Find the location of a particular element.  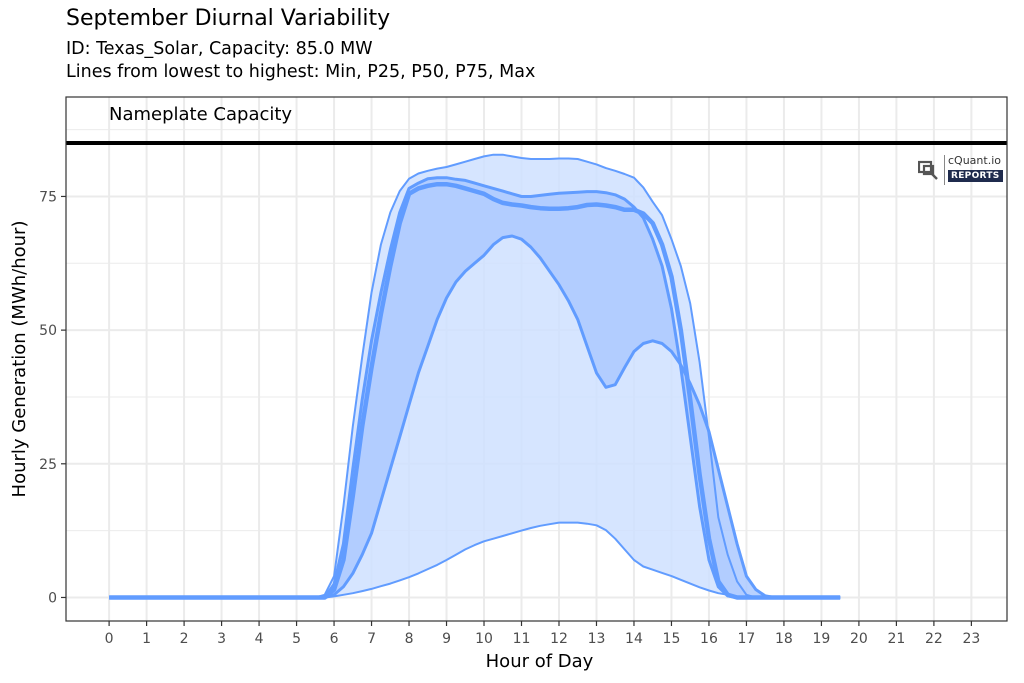

x-tick-label: 14 is located at coordinates (634, 639).